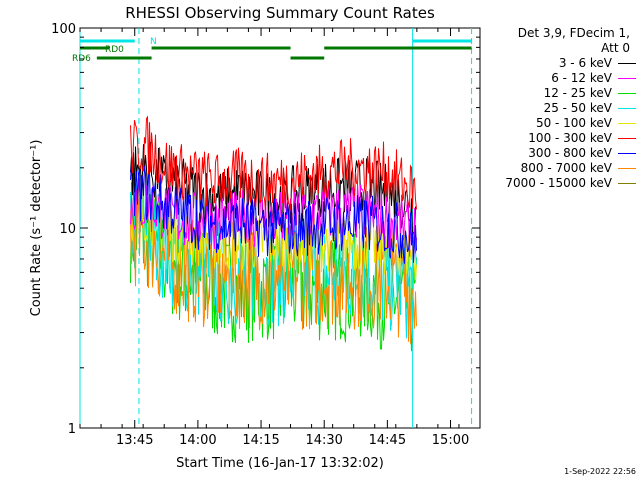 This screenshot has width=640, height=480. I want to click on y-tick-label: 1, so click(72, 429).